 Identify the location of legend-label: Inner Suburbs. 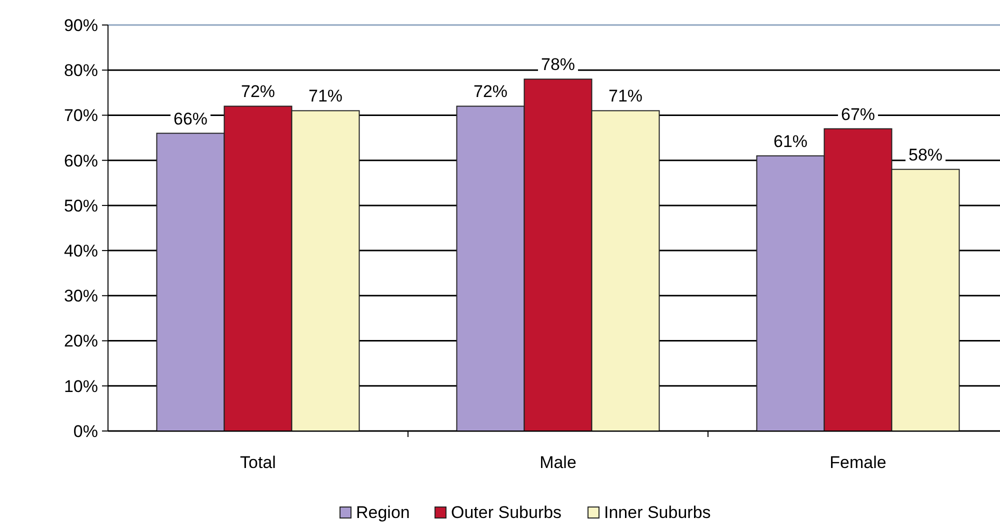
(657, 512).